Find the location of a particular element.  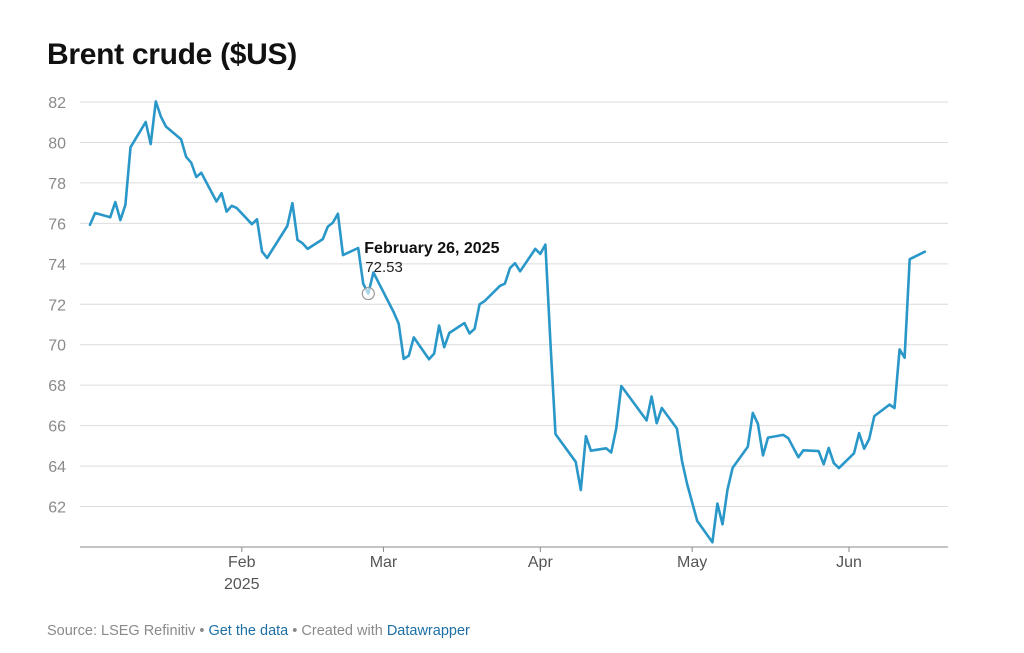

y-tick-label: 74 is located at coordinates (57, 265).